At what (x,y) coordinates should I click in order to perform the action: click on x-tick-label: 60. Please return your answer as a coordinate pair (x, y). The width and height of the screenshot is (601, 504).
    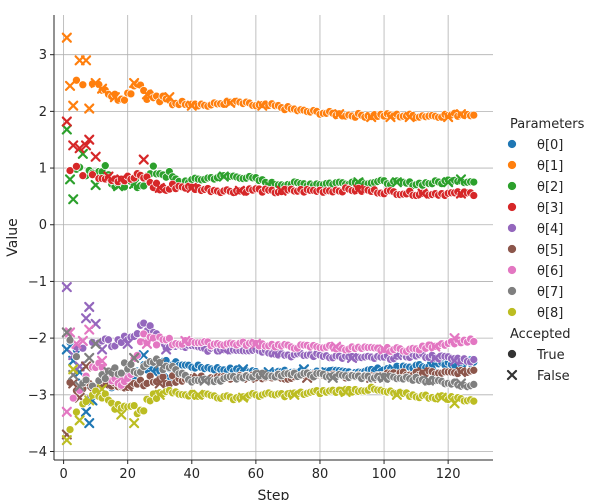
    Looking at the image, I should click on (256, 474).